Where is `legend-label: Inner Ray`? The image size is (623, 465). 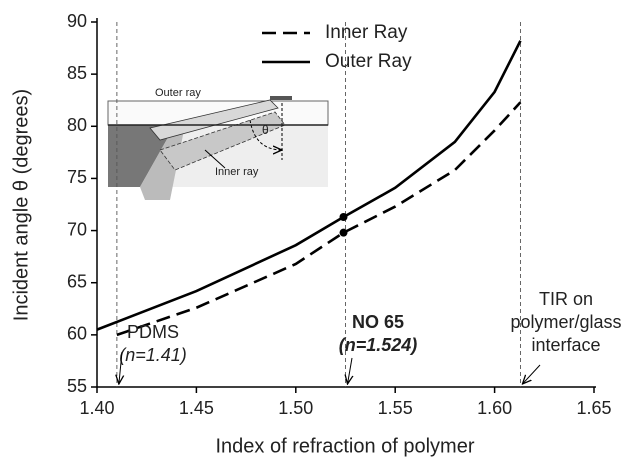
legend-label: Inner Ray is located at coordinates (366, 32).